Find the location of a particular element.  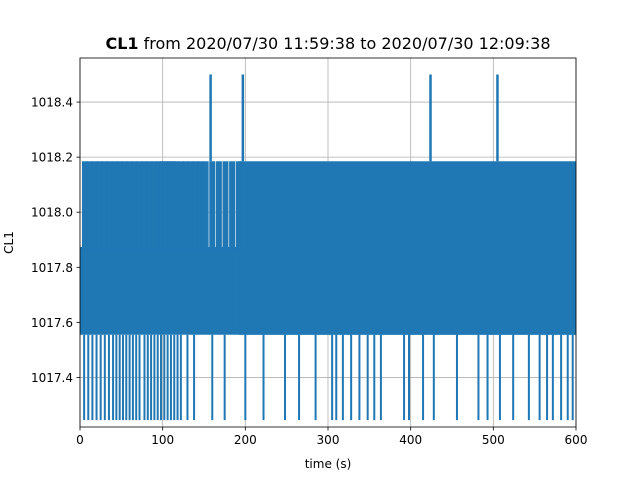

y-tick-label: 1017.6 is located at coordinates (52, 323).